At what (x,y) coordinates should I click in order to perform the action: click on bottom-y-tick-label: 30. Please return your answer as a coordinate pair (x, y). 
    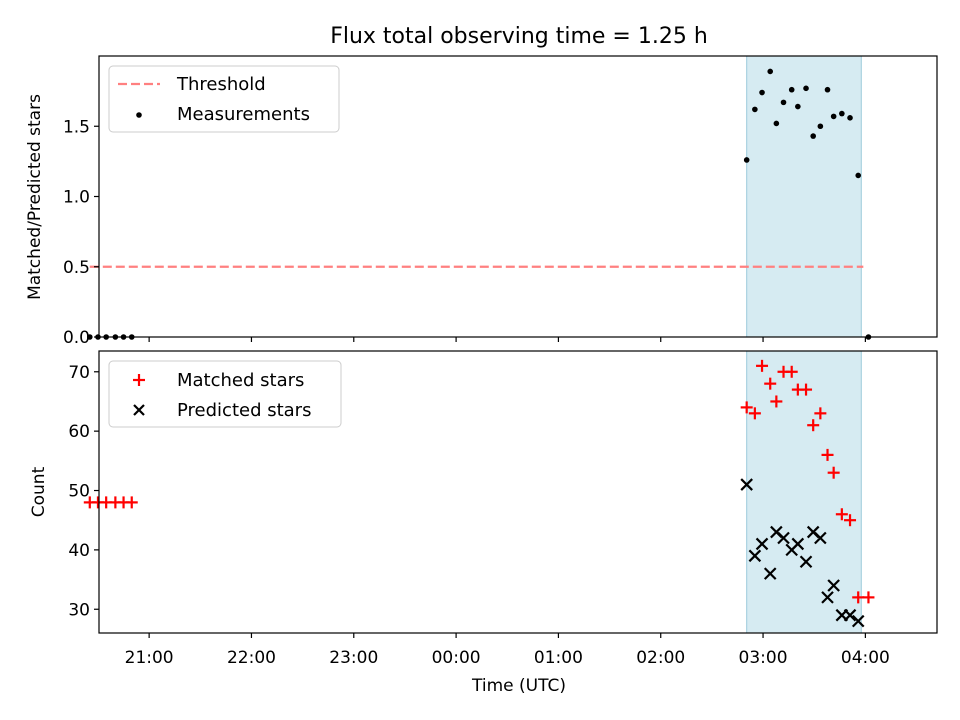
    Looking at the image, I should click on (79, 610).